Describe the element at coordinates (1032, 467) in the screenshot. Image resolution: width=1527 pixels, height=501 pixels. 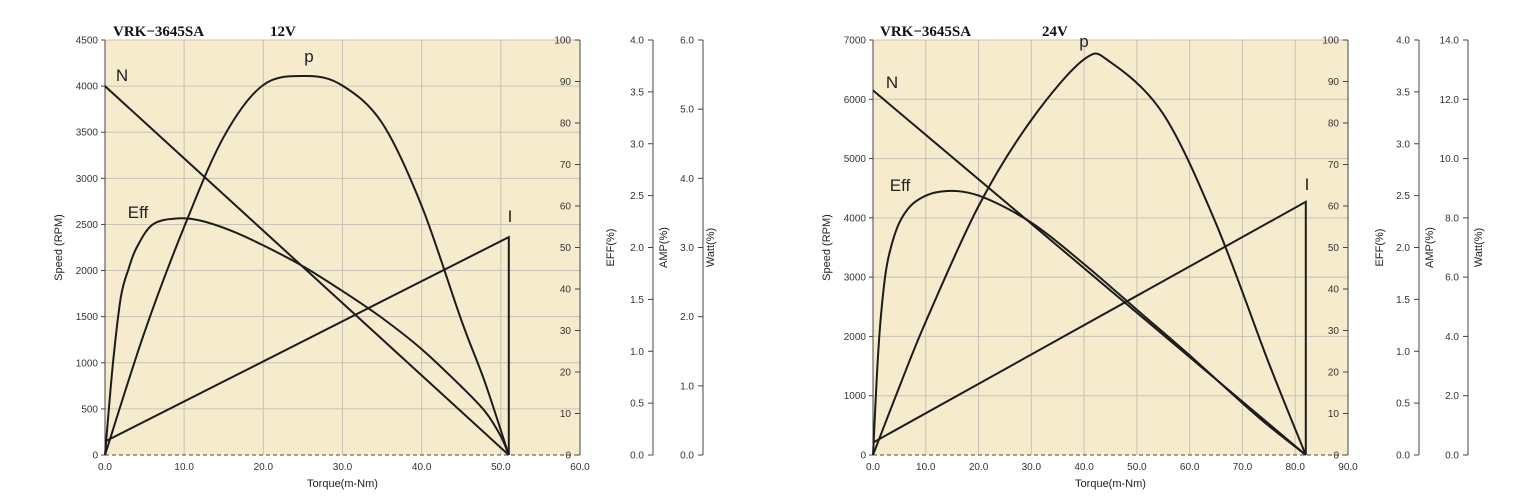
I see `x-tick-label: 30.0` at that location.